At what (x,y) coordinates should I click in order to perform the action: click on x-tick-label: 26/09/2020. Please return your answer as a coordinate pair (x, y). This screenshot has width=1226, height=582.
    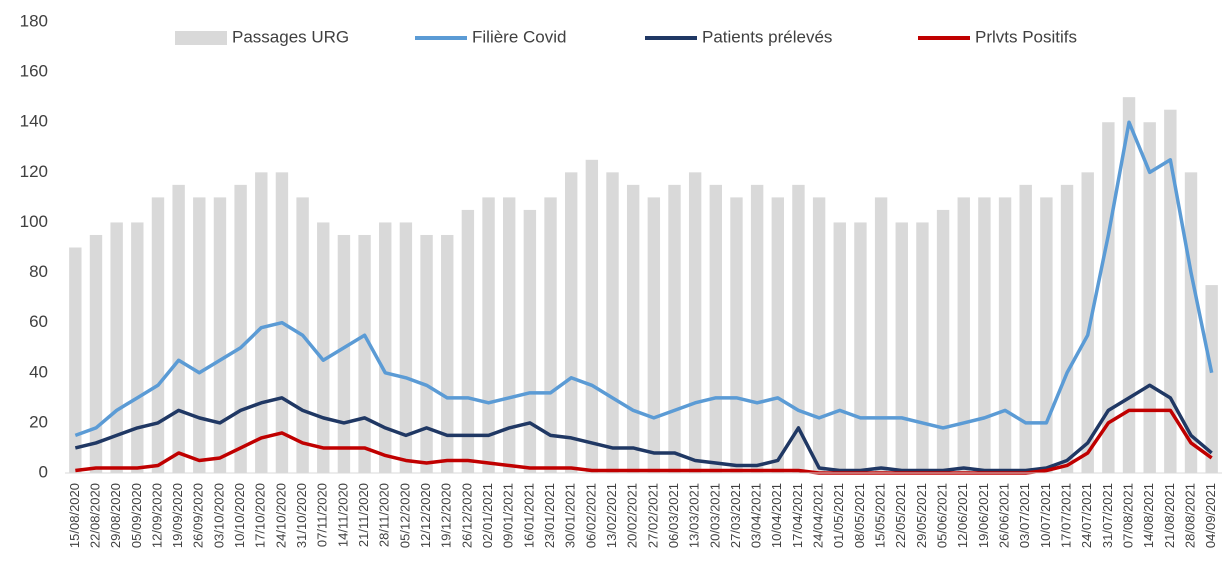
    Looking at the image, I should click on (198, 515).